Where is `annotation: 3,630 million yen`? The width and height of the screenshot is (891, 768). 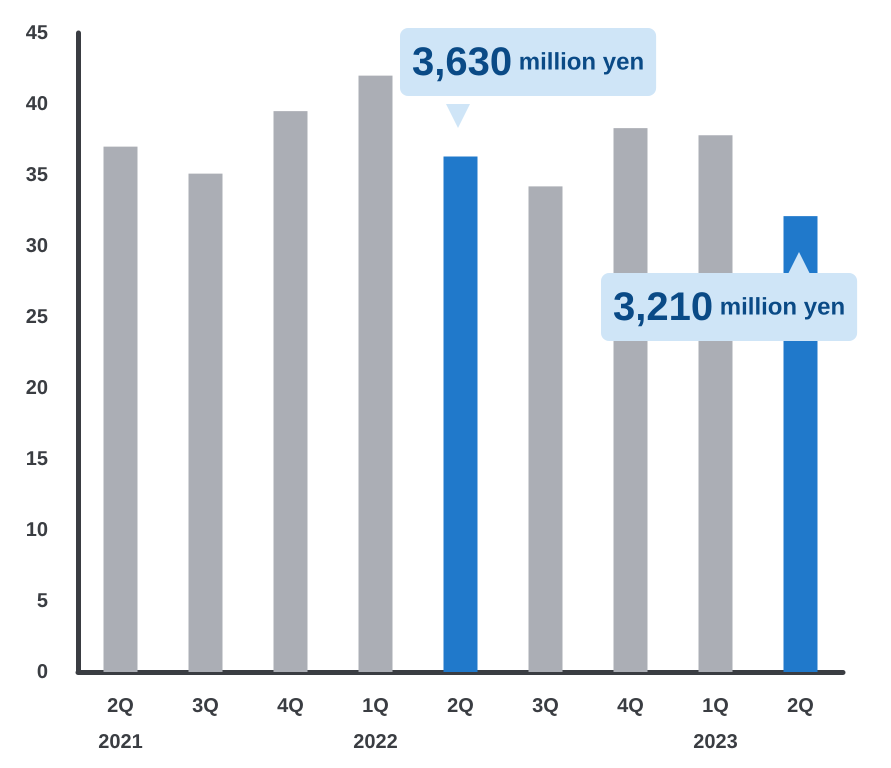
annotation: 3,630 million yen is located at coordinates (528, 62).